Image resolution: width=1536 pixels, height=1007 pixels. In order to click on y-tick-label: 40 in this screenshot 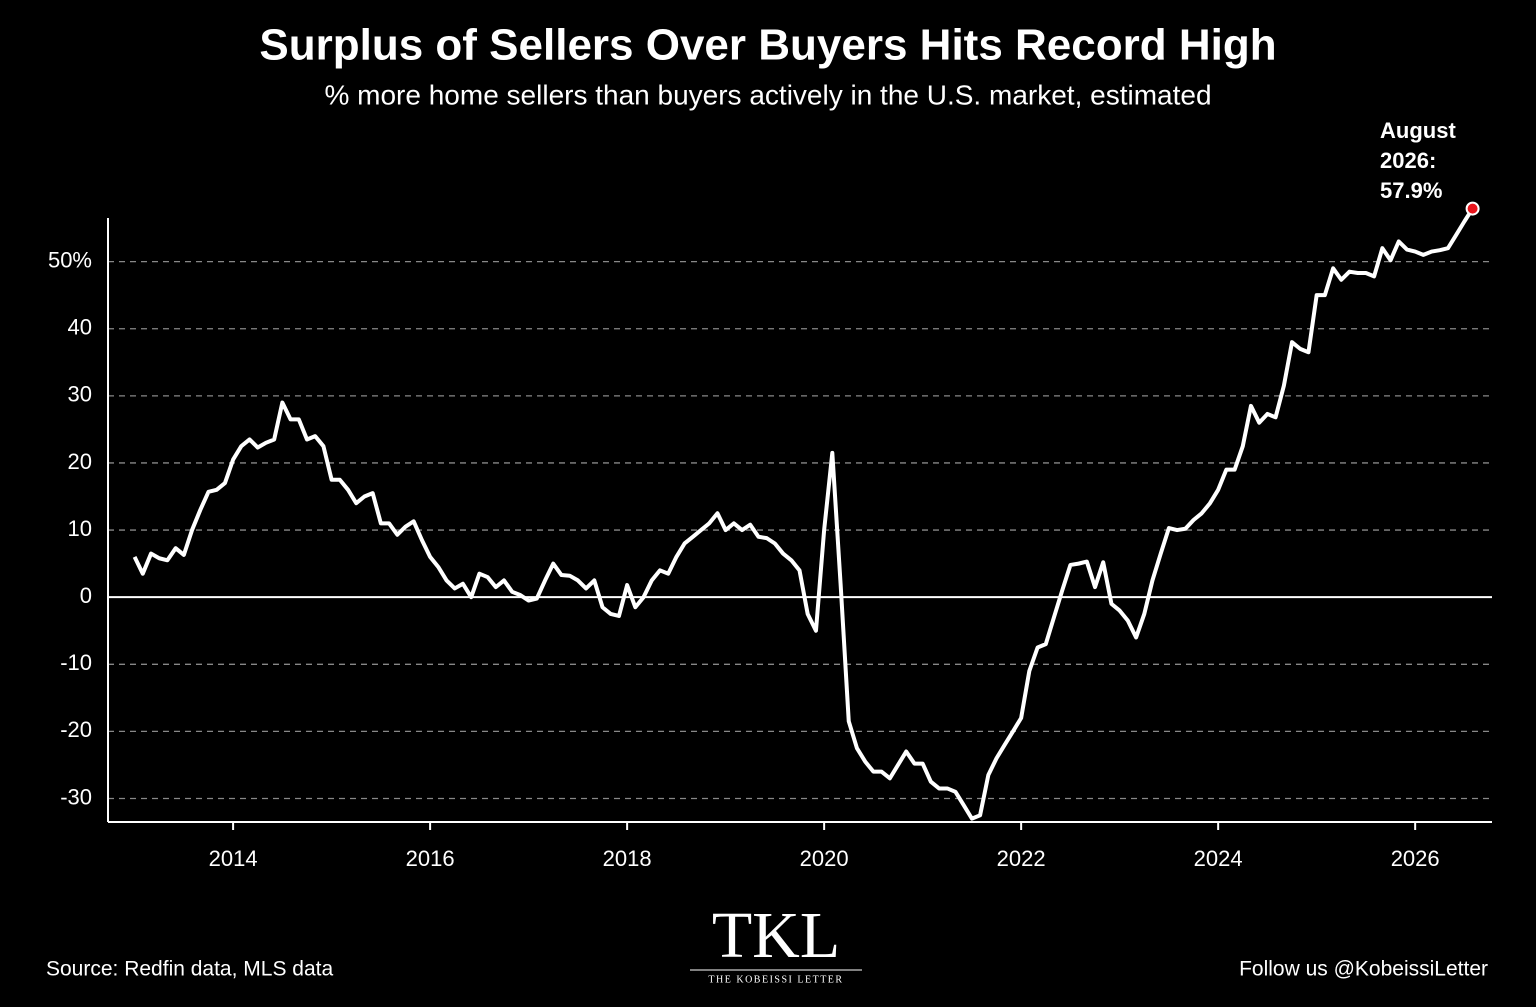, I will do `click(80, 327)`.